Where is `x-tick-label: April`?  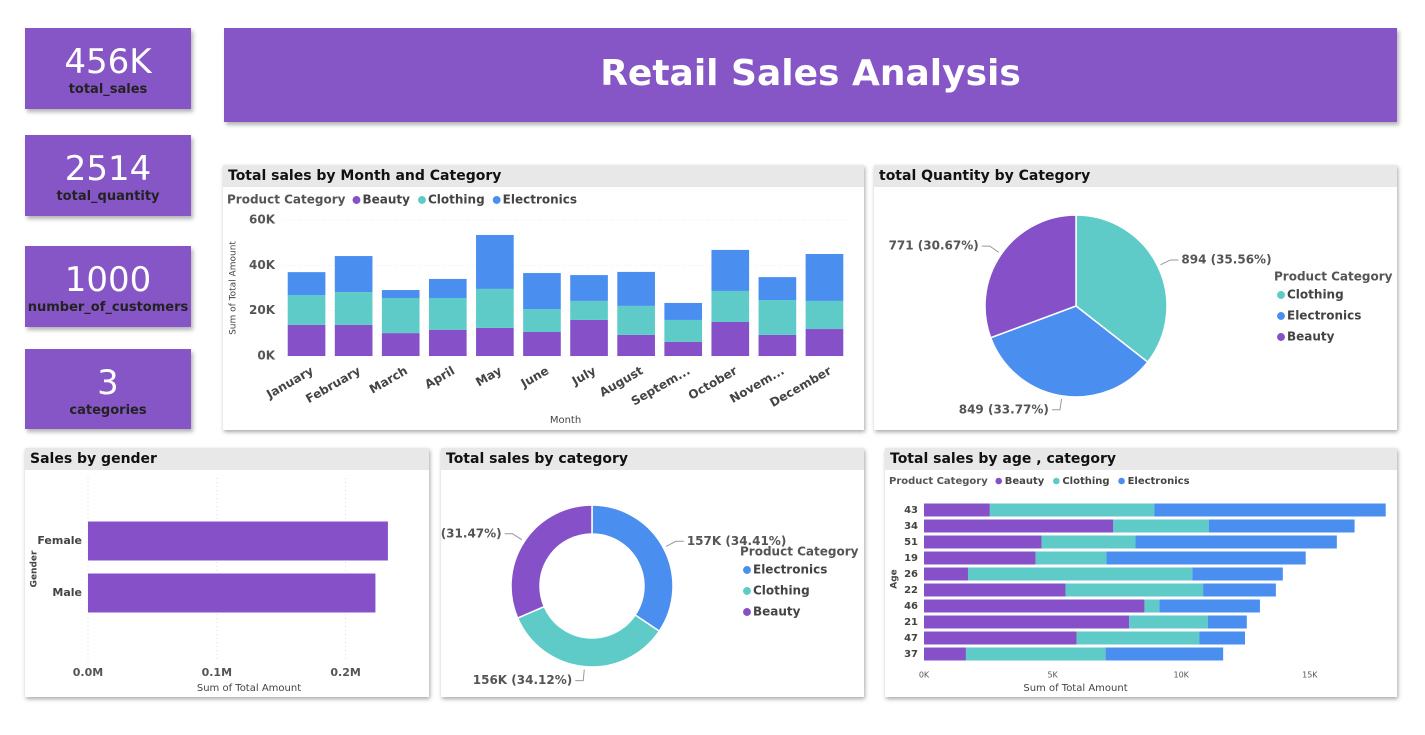 x-tick-label: April is located at coordinates (439, 378).